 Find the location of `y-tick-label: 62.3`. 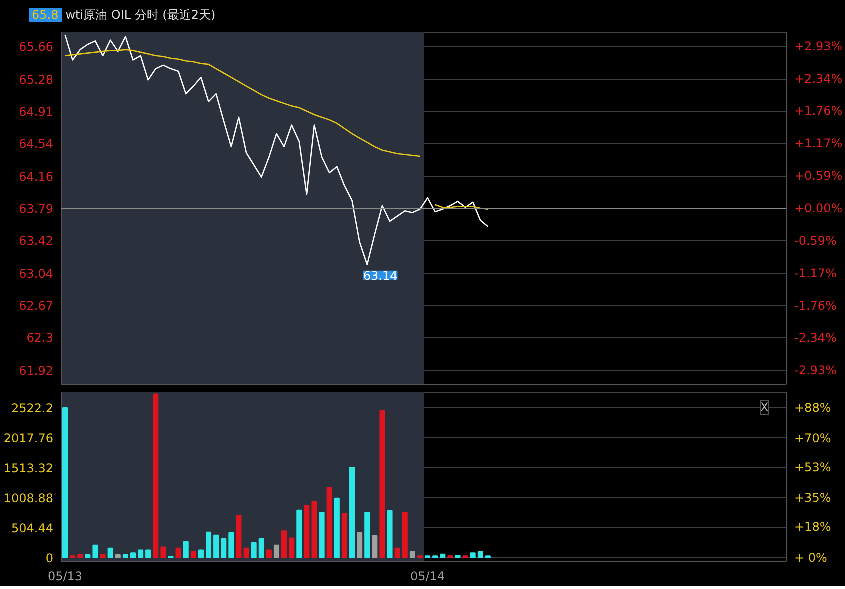

y-tick-label: 62.3 is located at coordinates (40, 338).